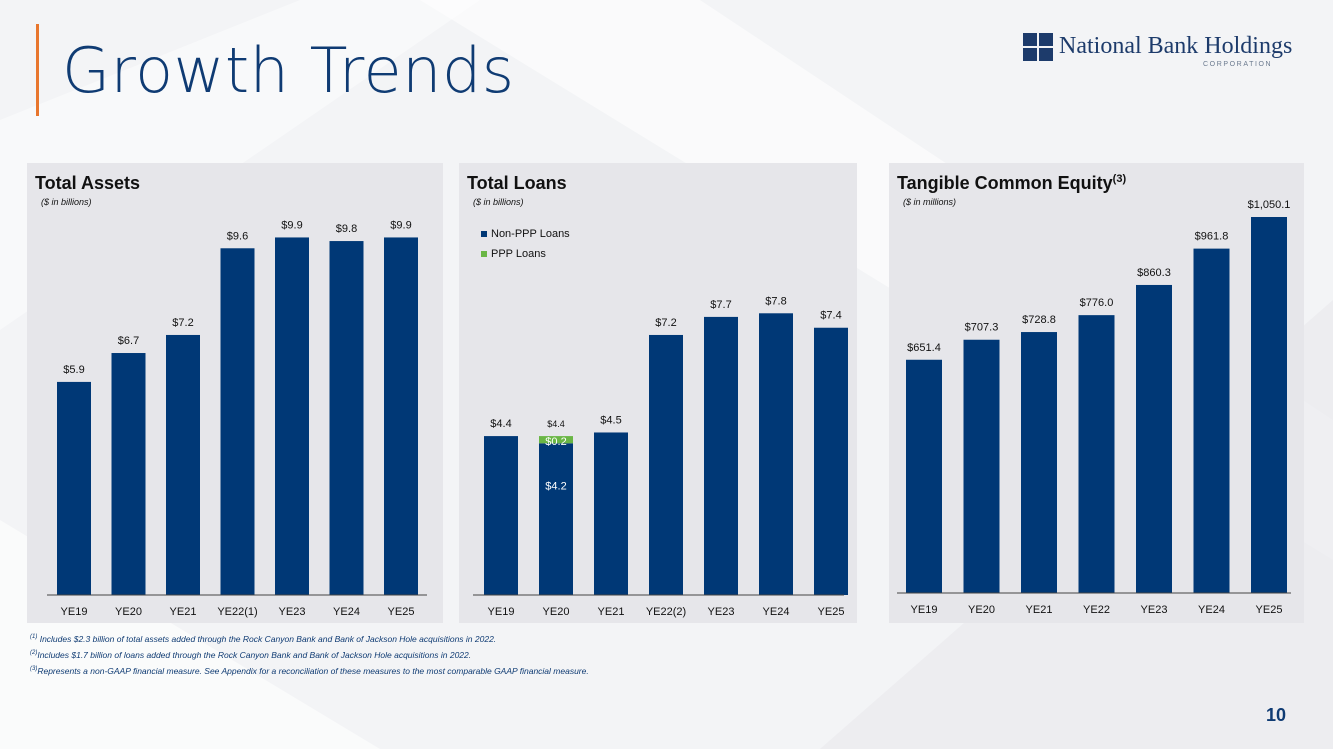 The width and height of the screenshot is (1333, 749). Describe the element at coordinates (128, 341) in the screenshot. I see `data-label: $6.7` at that location.